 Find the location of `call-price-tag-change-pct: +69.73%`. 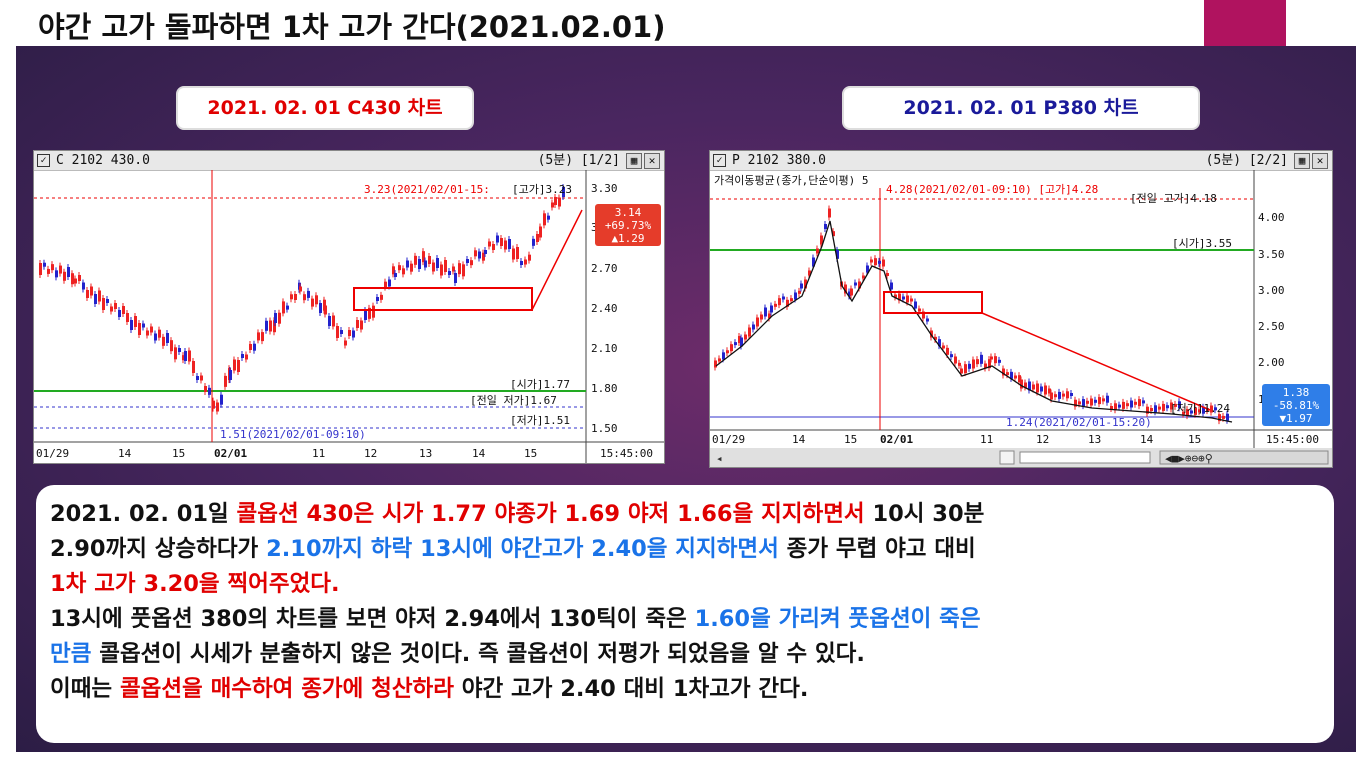

call-price-tag-change-pct: +69.73% is located at coordinates (628, 225).